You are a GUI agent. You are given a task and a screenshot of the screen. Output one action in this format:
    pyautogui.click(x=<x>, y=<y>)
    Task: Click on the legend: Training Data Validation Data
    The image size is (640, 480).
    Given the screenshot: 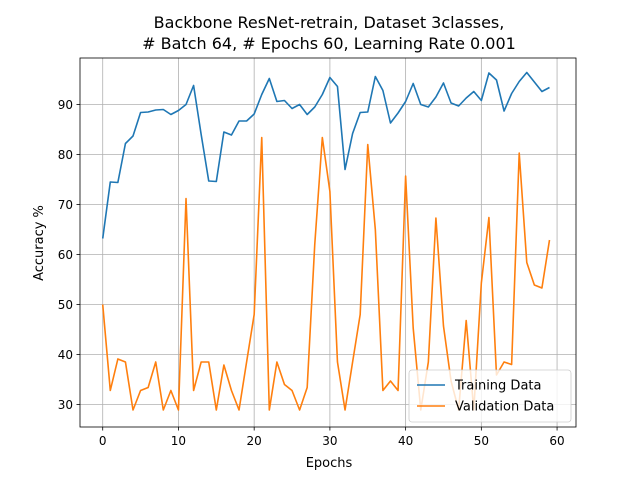 What is the action you would take?
    pyautogui.click(x=490, y=396)
    